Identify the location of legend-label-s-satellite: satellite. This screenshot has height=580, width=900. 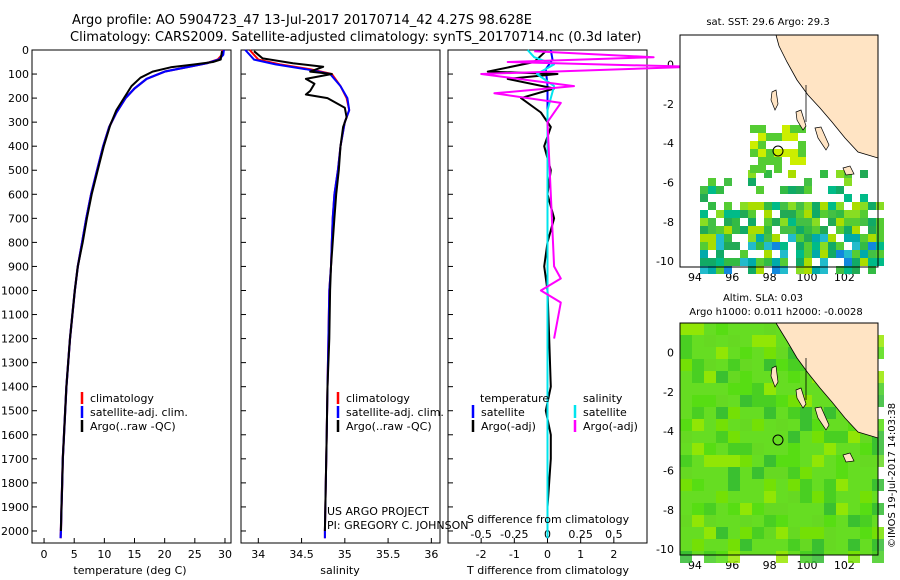
(605, 412).